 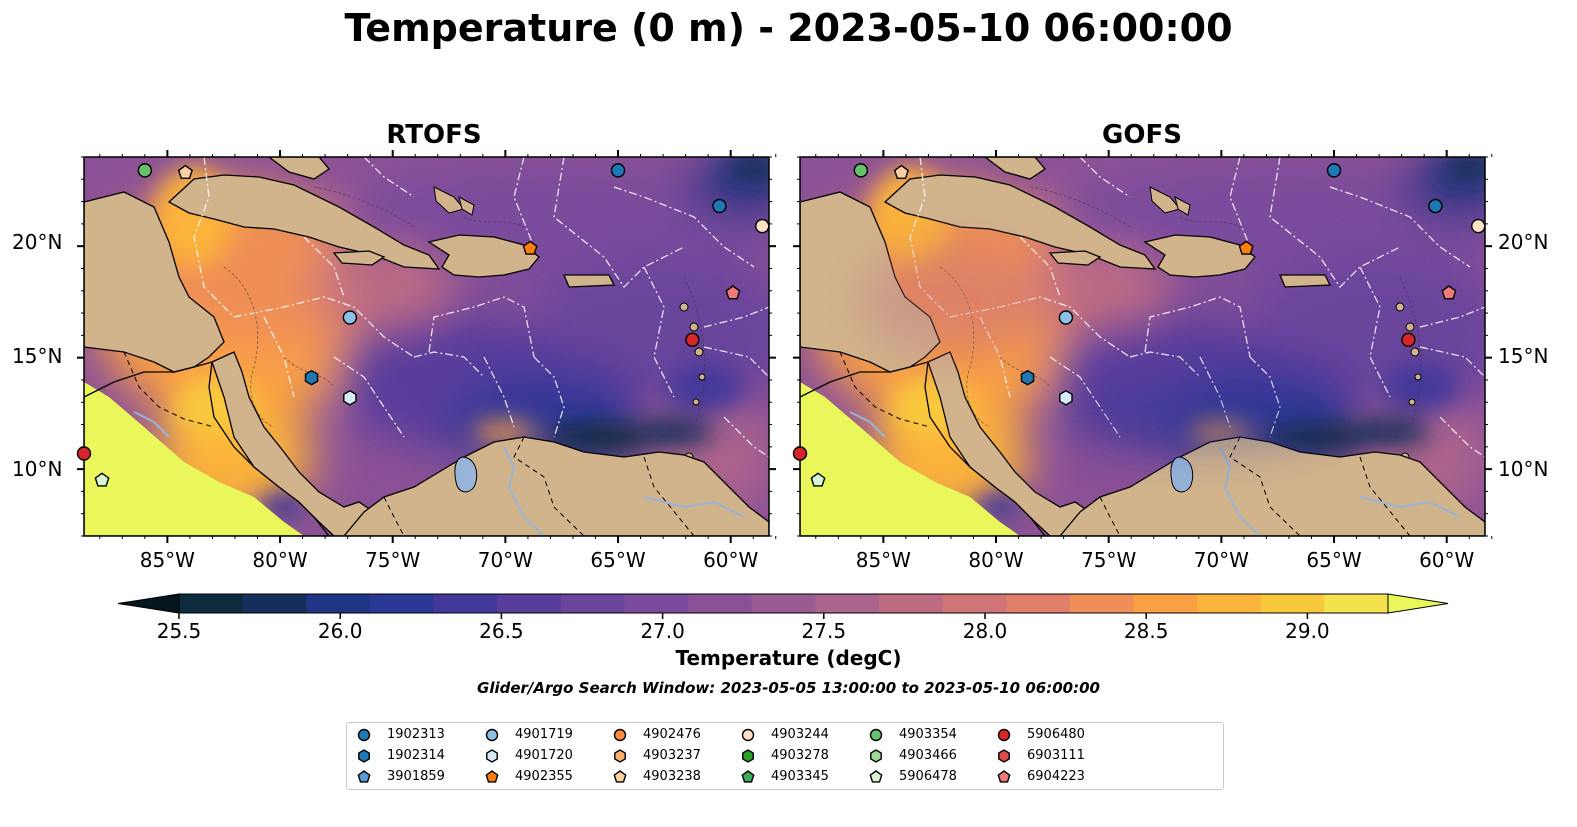 What do you see at coordinates (401, 735) in the screenshot?
I see `legend-item: 1902313` at bounding box center [401, 735].